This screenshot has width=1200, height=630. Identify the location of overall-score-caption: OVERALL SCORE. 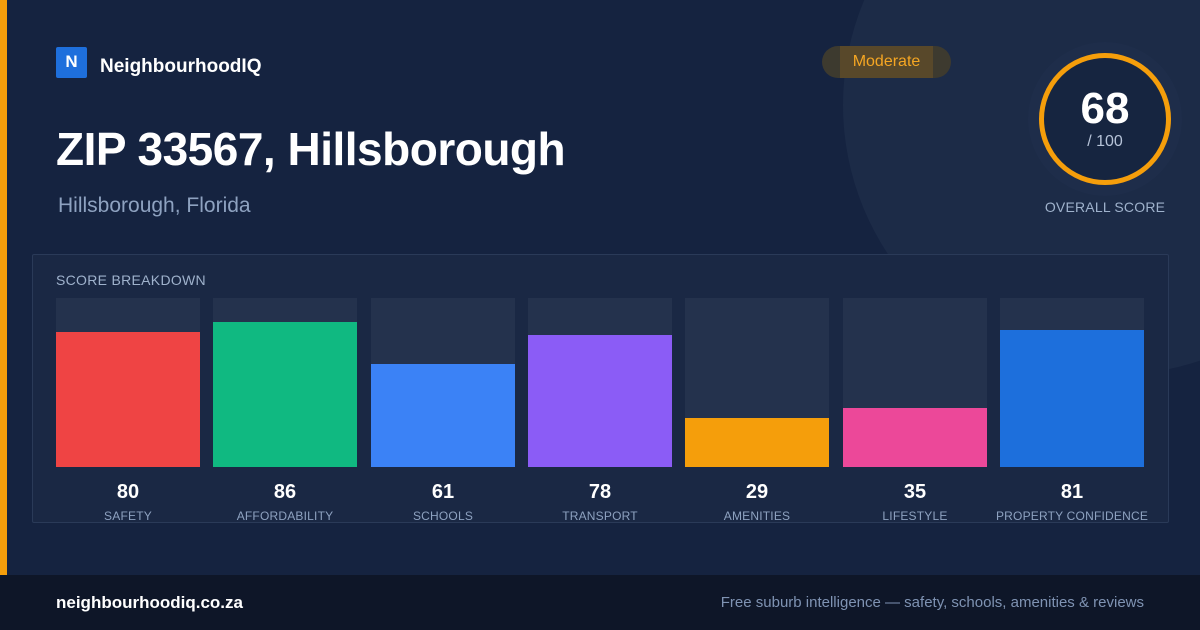
(1105, 207).